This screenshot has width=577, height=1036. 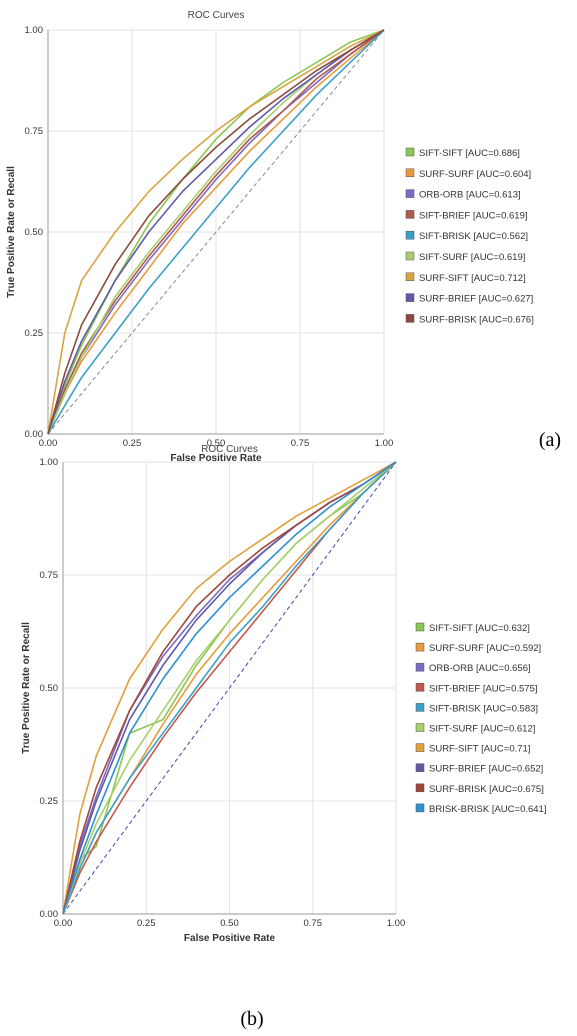 I want to click on panel-label: (b), so click(x=251, y=1019).